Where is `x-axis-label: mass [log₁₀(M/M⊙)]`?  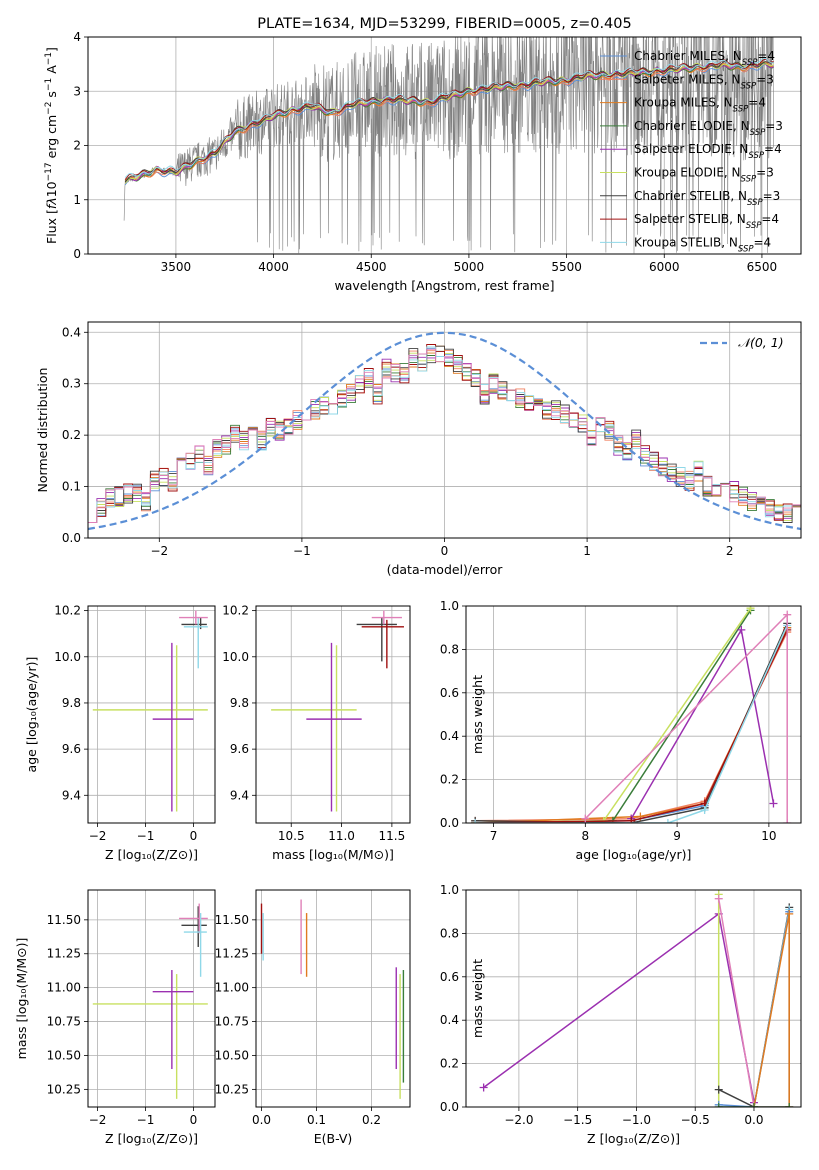
x-axis-label: mass [log₁₀(M/M⊙)] is located at coordinates (333, 854).